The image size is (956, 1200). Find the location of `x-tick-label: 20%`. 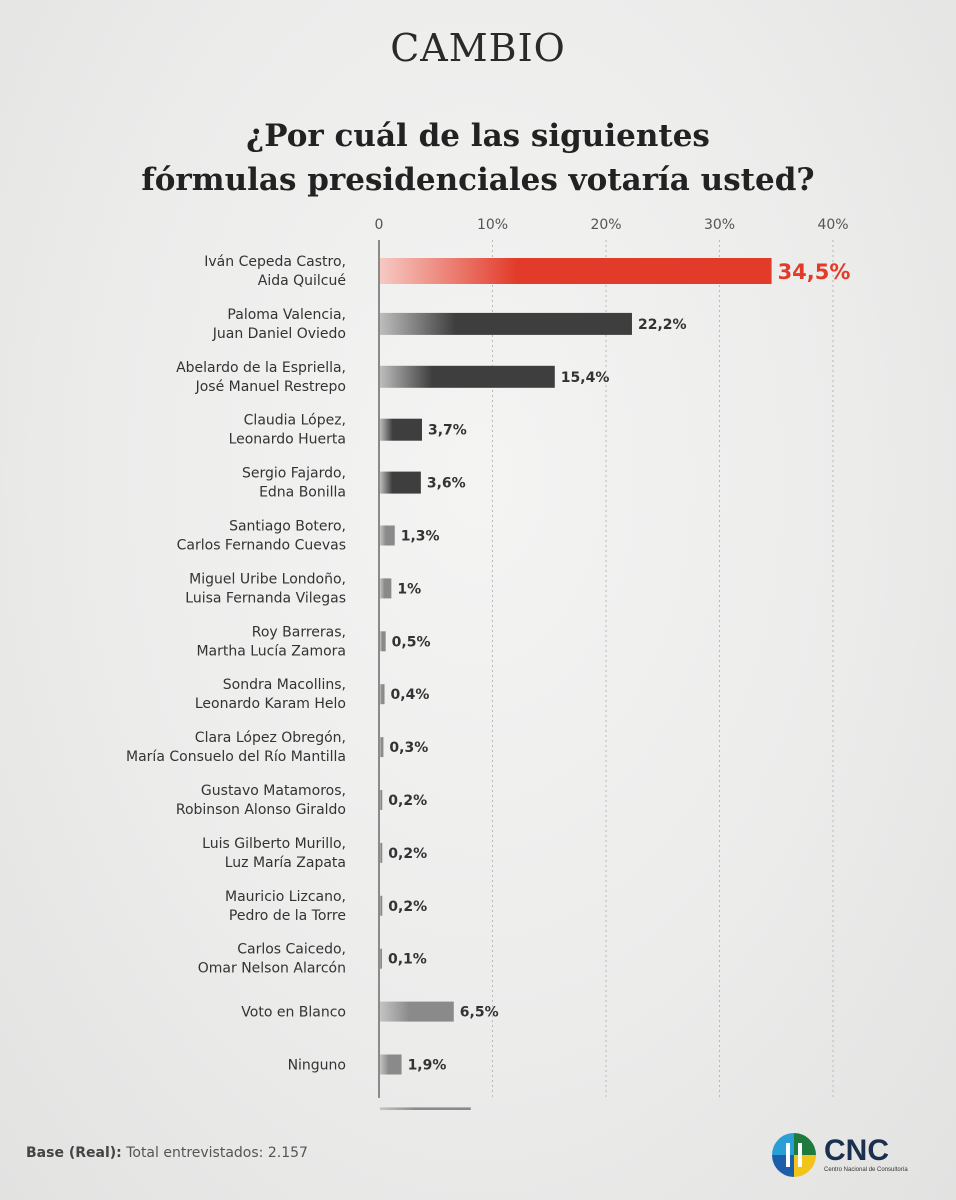

x-tick-label: 20% is located at coordinates (605, 225).